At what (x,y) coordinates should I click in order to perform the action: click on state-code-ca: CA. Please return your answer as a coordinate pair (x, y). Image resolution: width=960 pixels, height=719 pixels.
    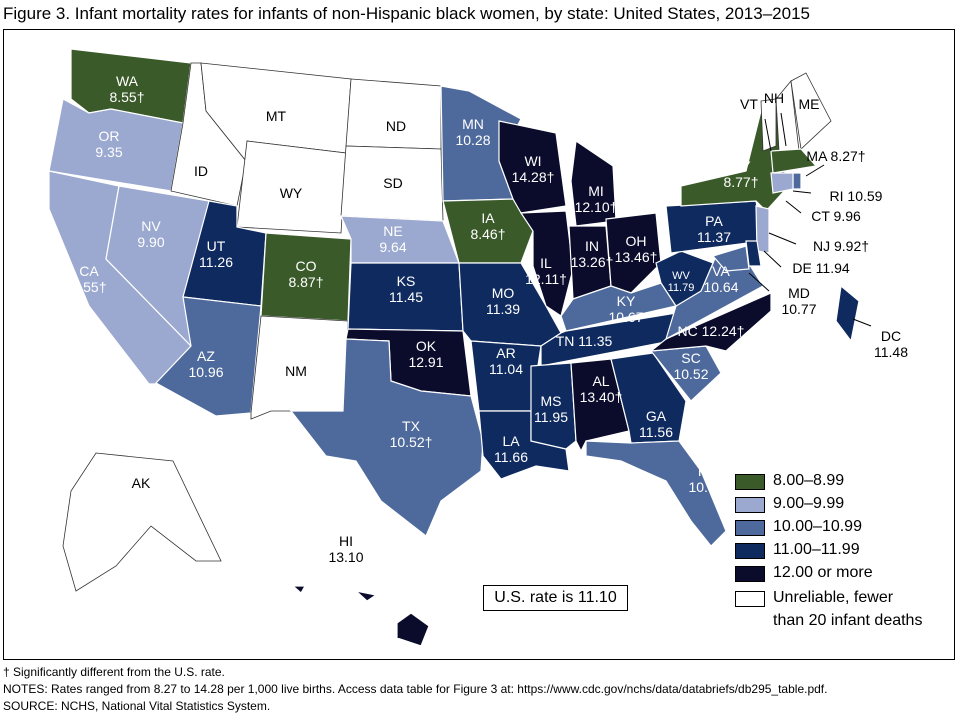
    Looking at the image, I should click on (89, 271).